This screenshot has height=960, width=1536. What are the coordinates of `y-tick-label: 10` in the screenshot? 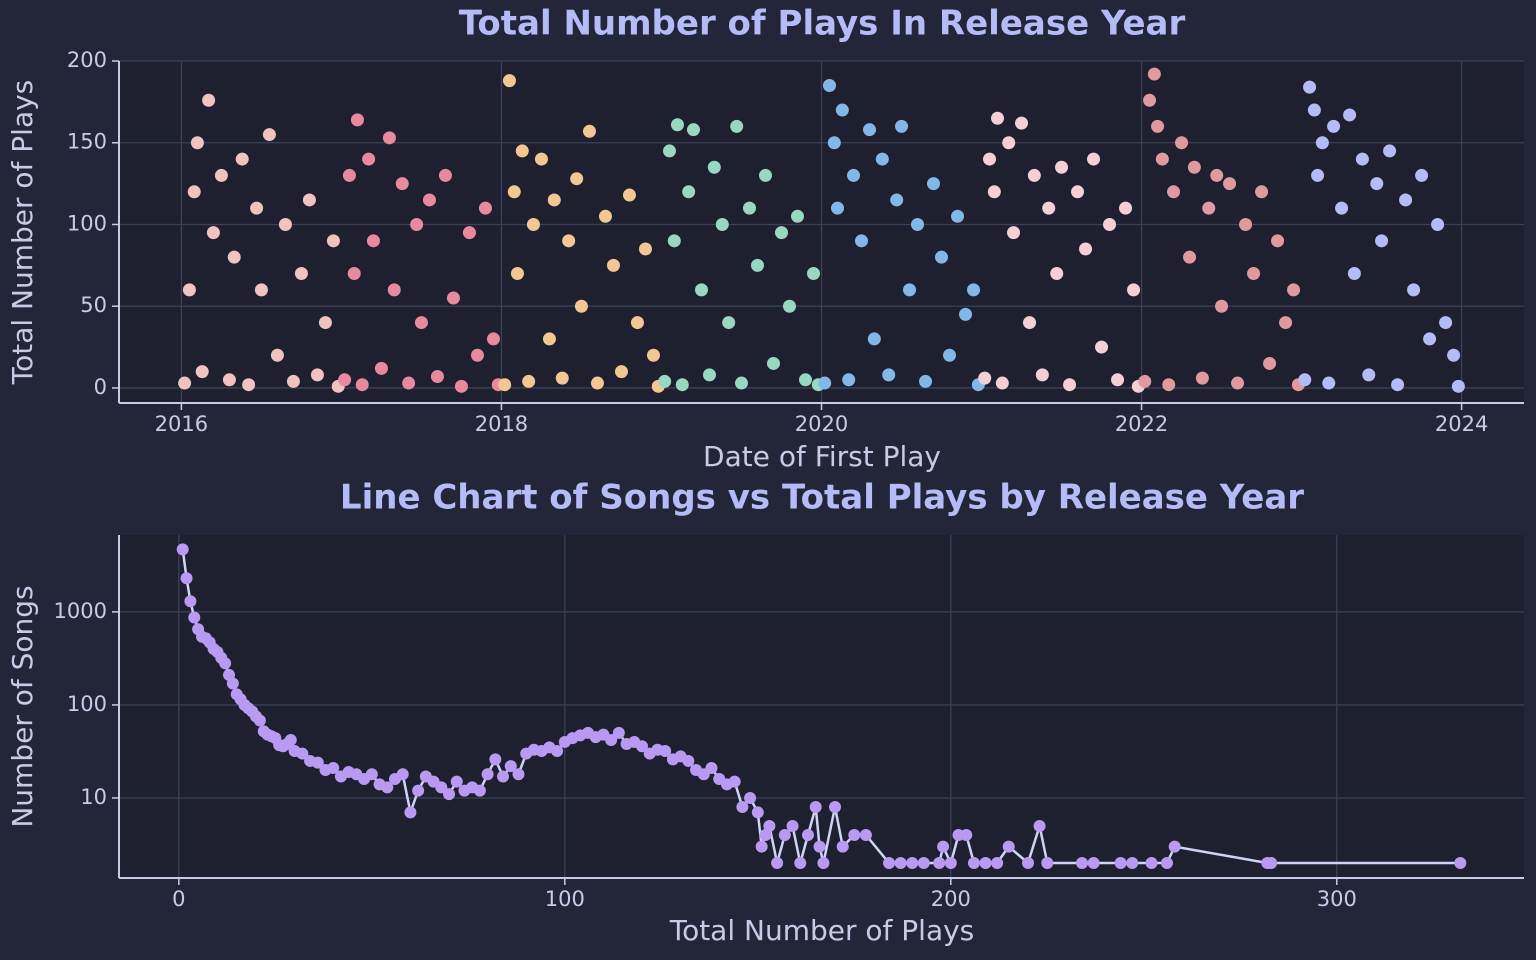 It's located at (93, 797).